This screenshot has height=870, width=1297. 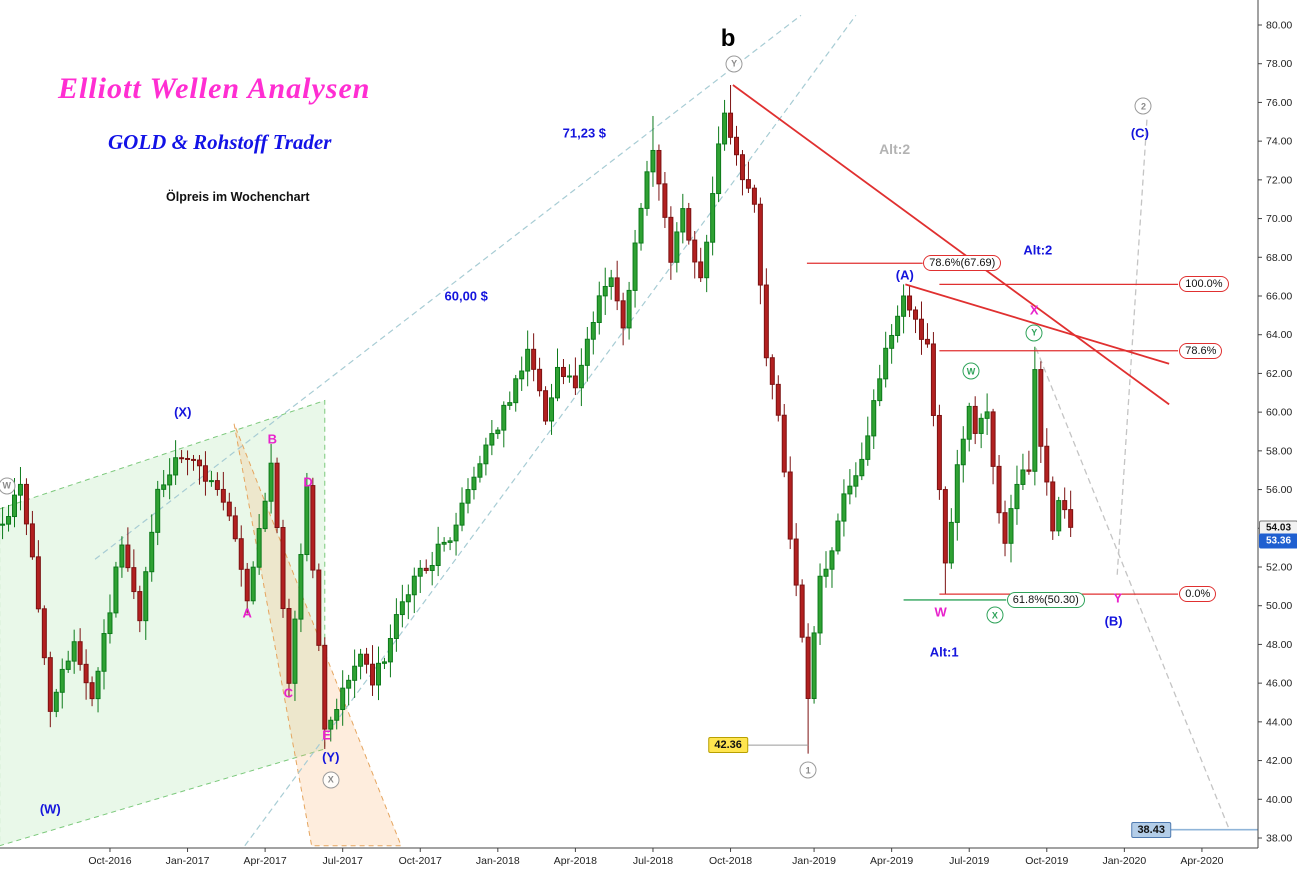 I want to click on y-tick-label: 62.00, so click(x=1279, y=374).